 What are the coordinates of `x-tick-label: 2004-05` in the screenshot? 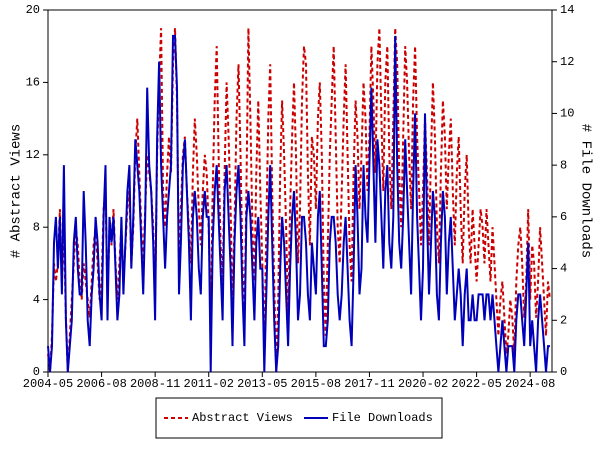 It's located at (48, 384).